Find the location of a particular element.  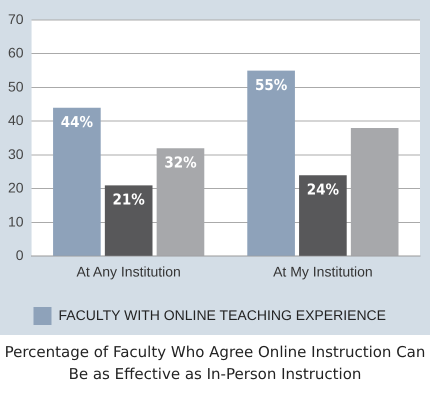

data-label: 32% is located at coordinates (181, 163).